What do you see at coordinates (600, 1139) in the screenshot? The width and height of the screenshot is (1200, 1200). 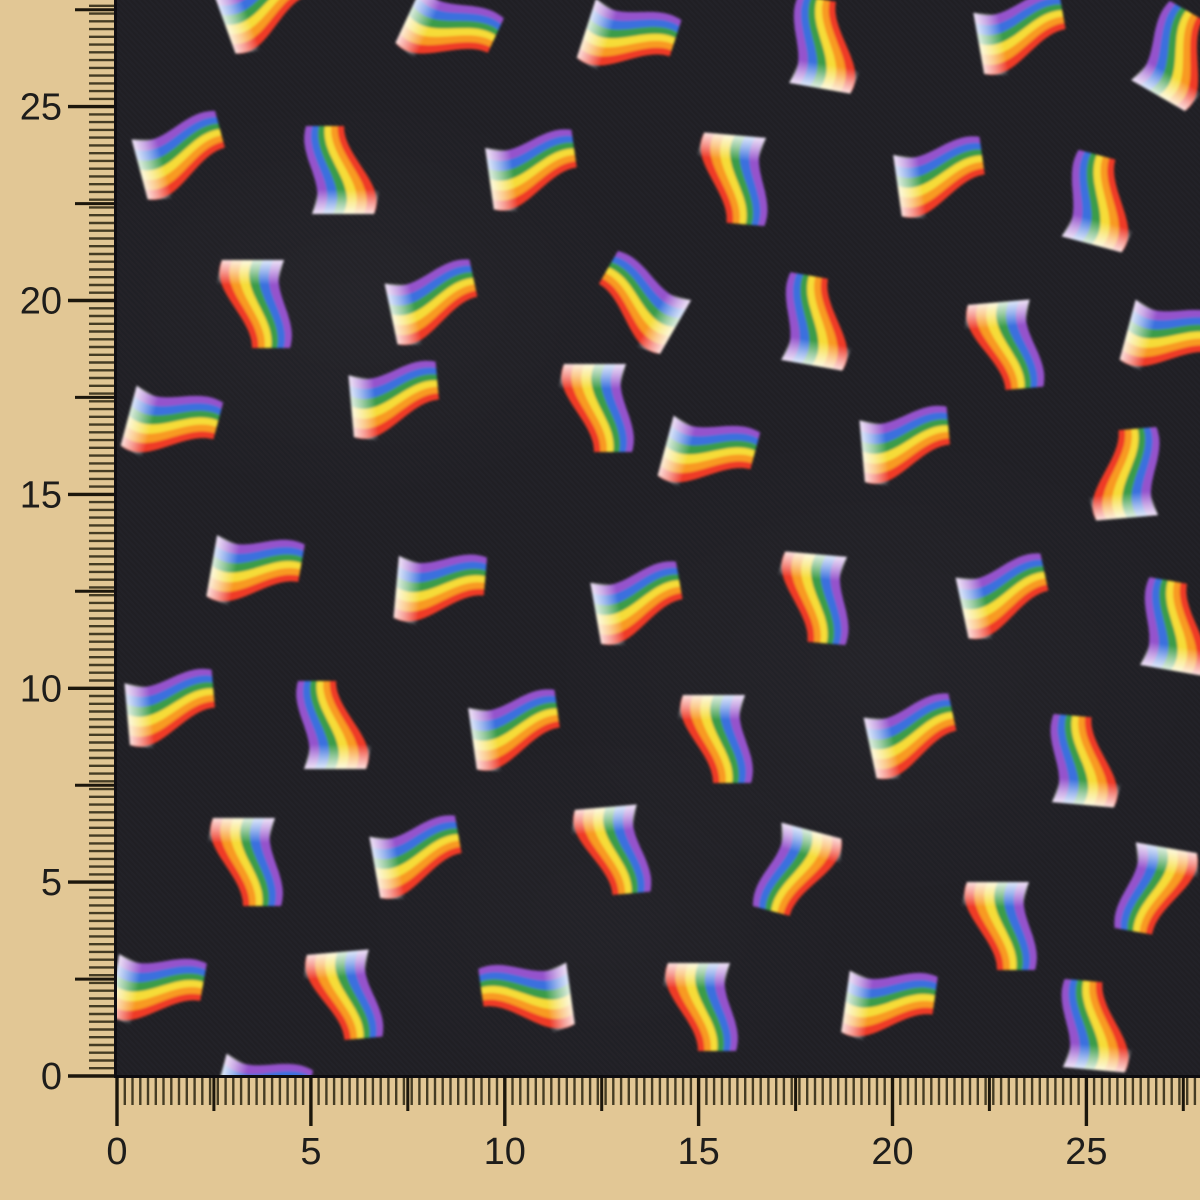 I see `horizontal-cm-ruler: 0 5 10 15 20 25` at bounding box center [600, 1139].